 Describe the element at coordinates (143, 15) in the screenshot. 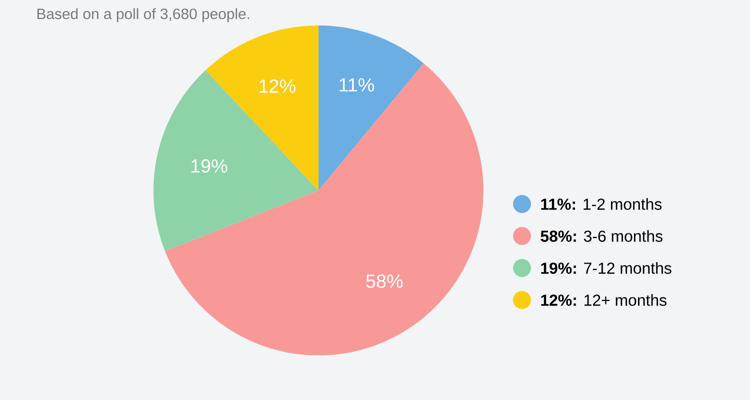

I see `chart-subtitle: Based on a poll of 3,680 people.` at that location.